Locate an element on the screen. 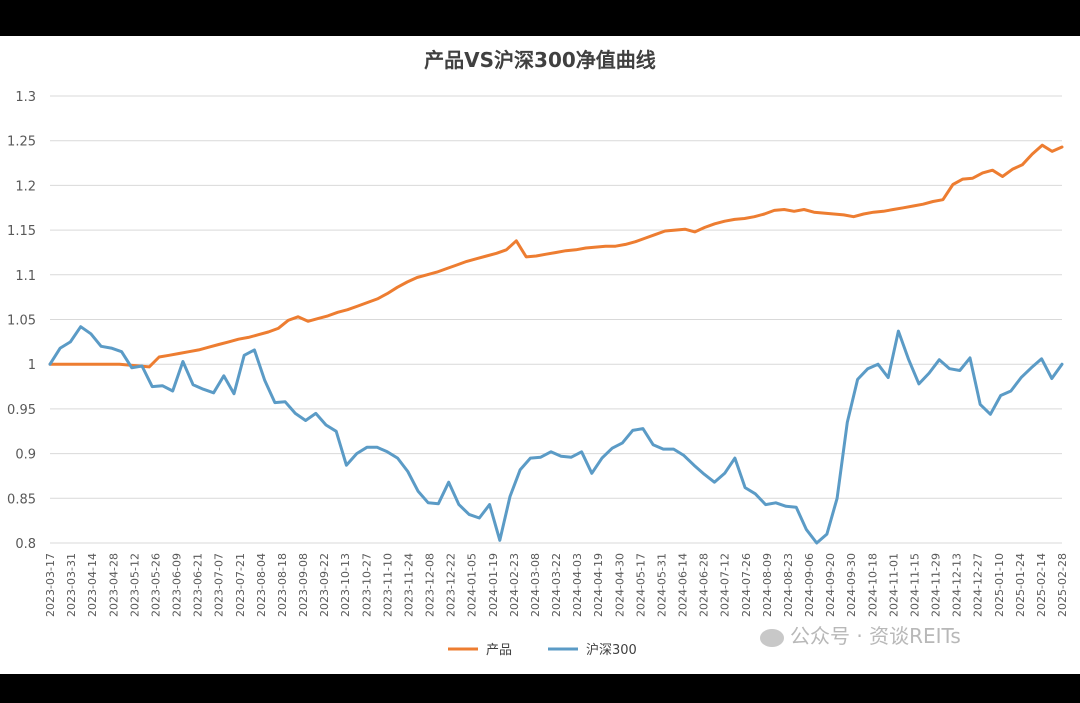 The height and width of the screenshot is (703, 1080). x-tick-label: 2024-05-17 is located at coordinates (640, 585).